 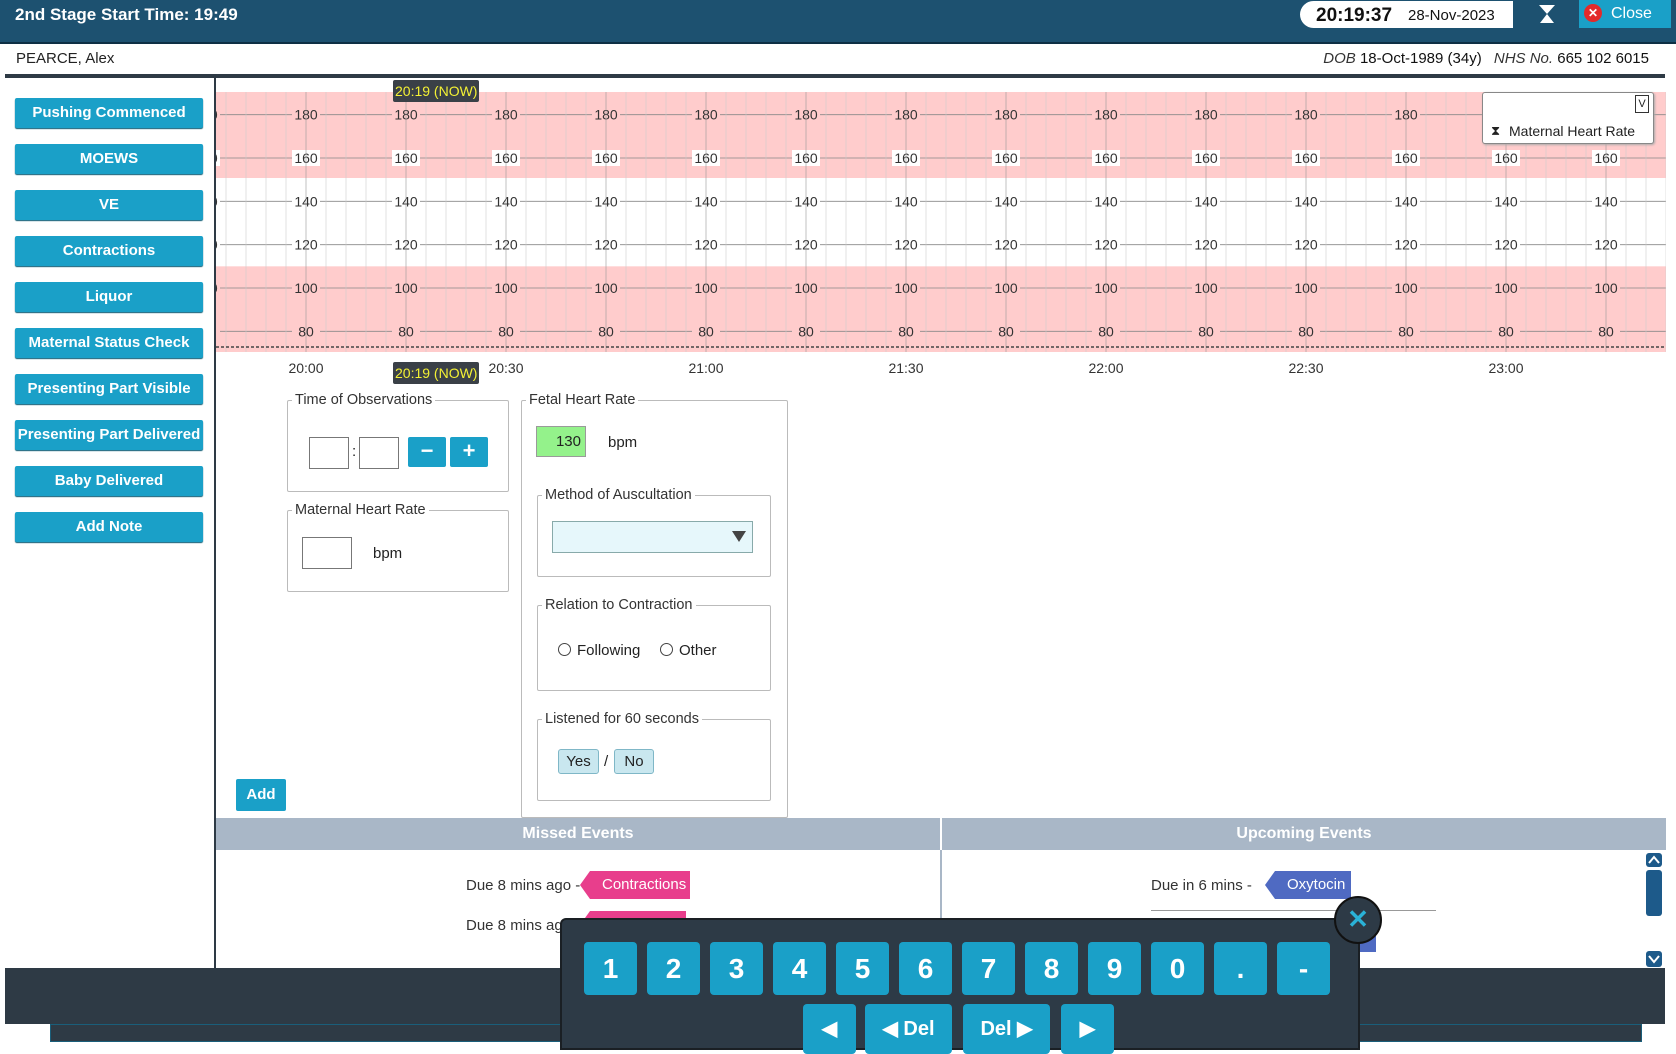 What do you see at coordinates (109, 389) in the screenshot?
I see `presenting-part-visible-button: Presenting Part Visible` at bounding box center [109, 389].